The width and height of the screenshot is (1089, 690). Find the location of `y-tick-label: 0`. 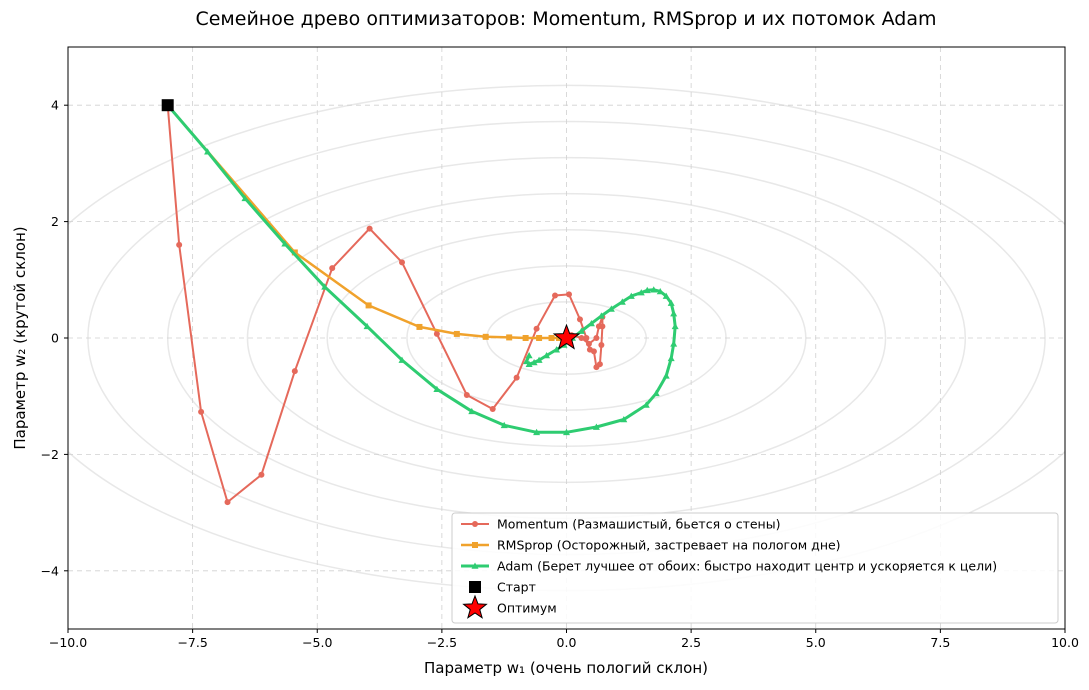

y-tick-label: 0 is located at coordinates (55, 338).